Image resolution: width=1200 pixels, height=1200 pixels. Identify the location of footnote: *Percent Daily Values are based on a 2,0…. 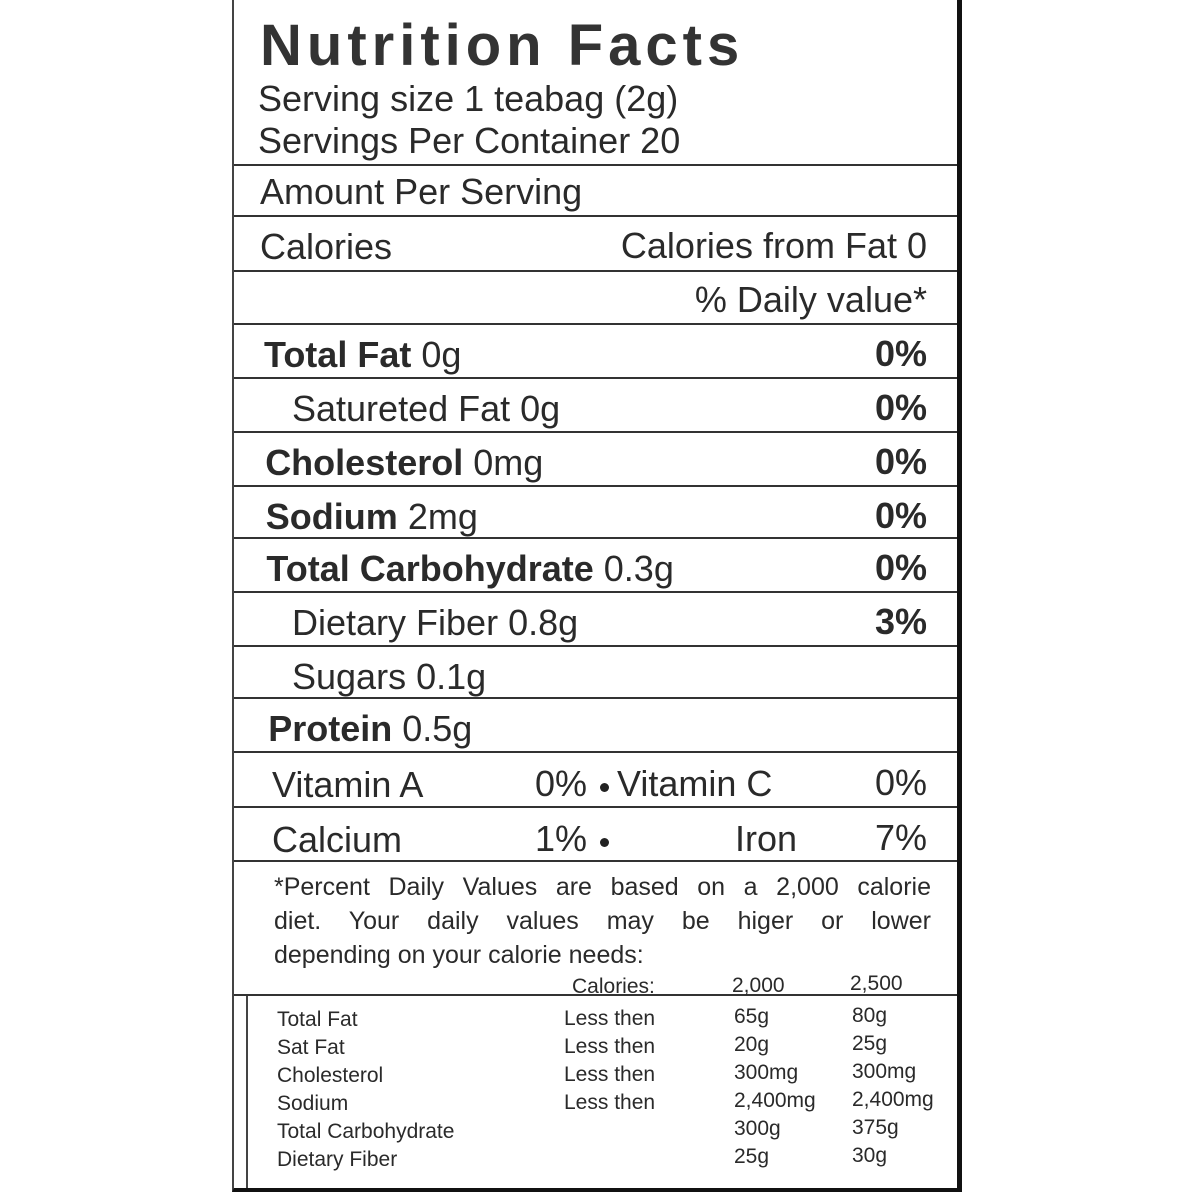
(602, 921).